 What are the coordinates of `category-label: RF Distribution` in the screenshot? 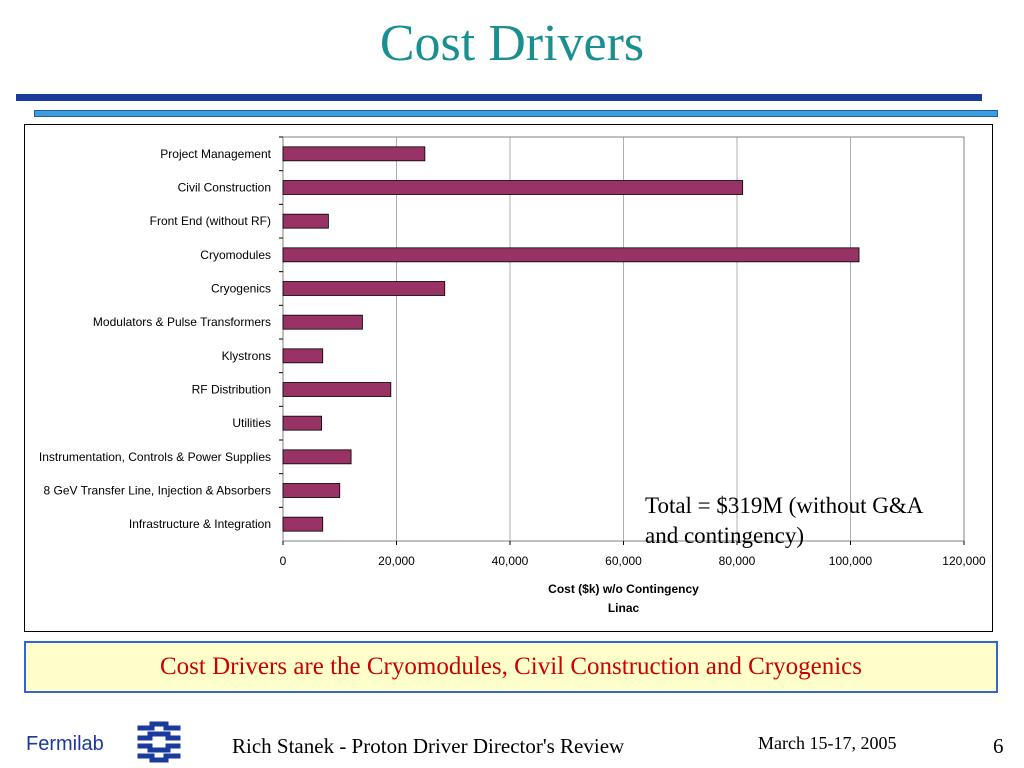 It's located at (231, 390).